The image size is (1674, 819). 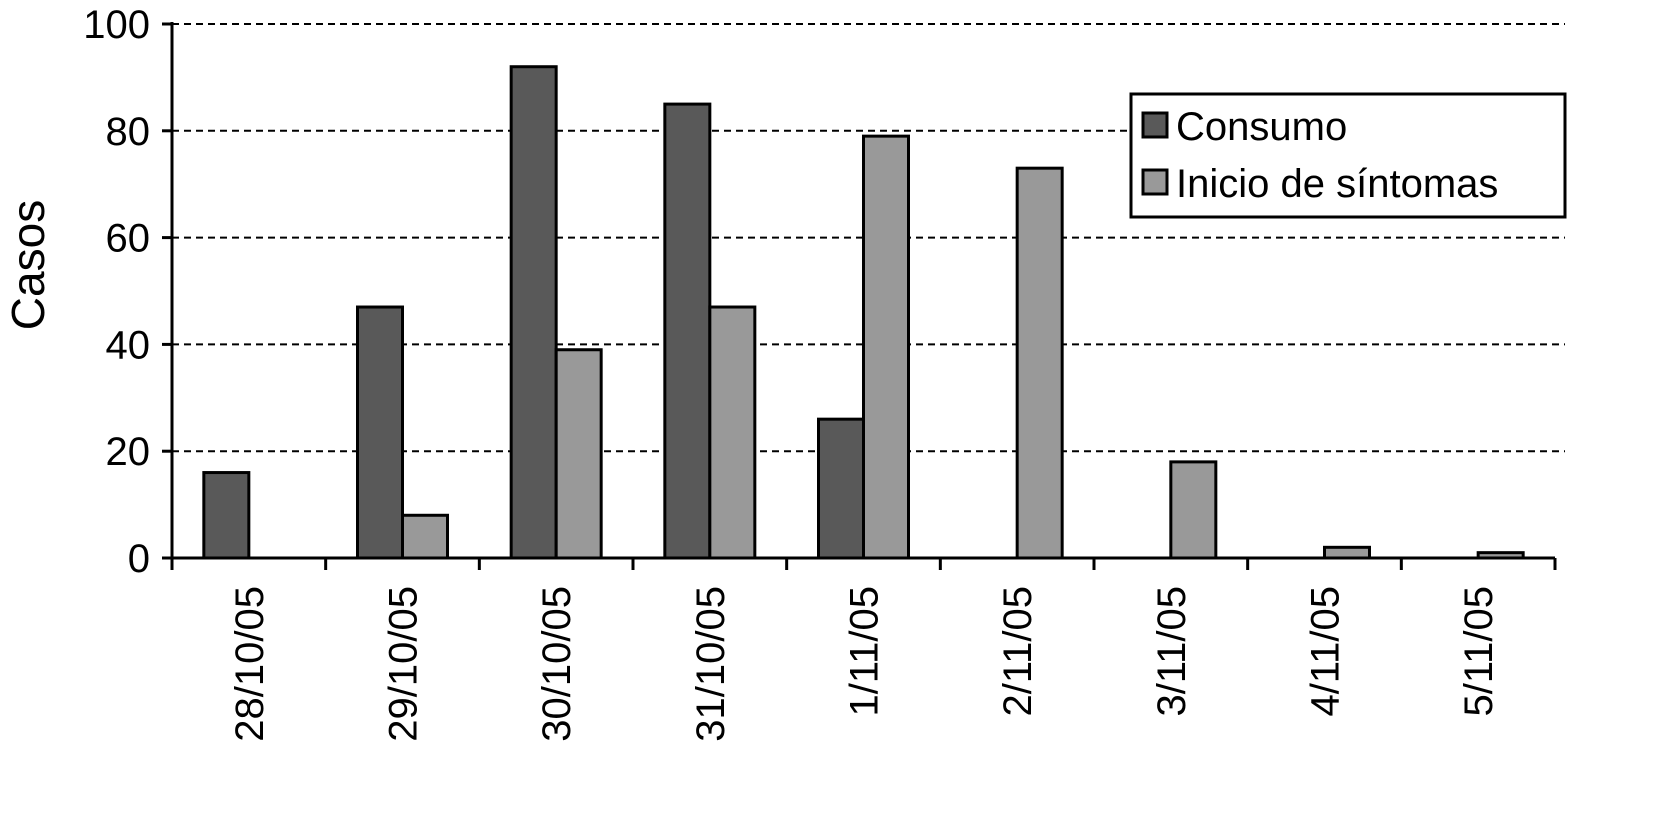 I want to click on x-tick-label: 28/10/05, so click(x=250, y=664).